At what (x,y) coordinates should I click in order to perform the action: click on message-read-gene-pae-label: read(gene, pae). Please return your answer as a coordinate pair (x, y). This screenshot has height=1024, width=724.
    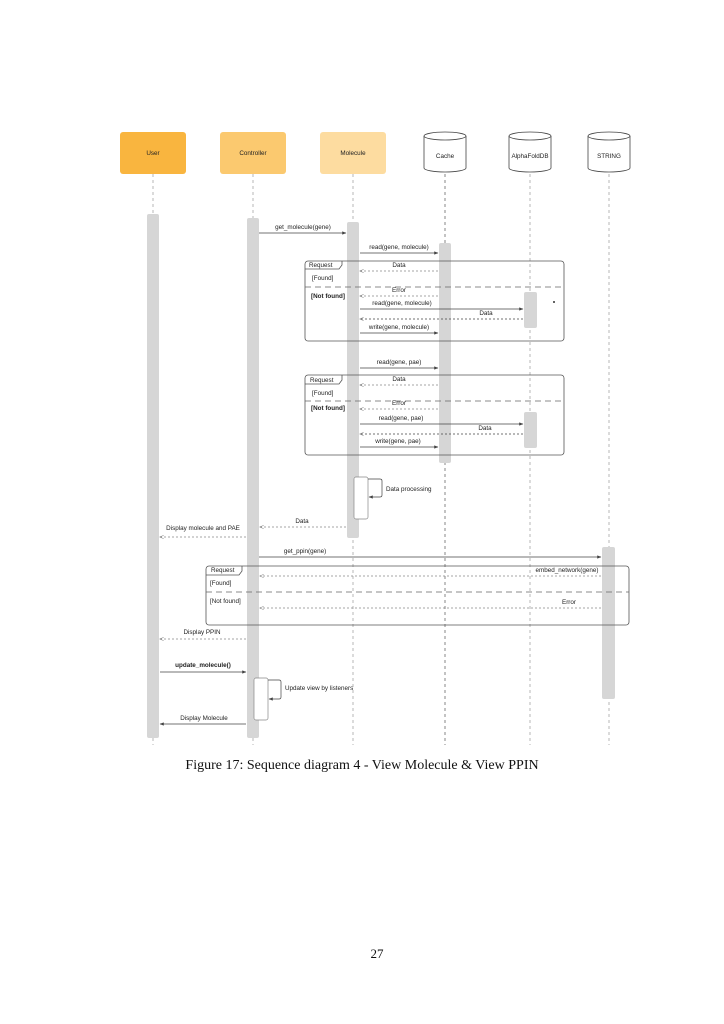
    Looking at the image, I should click on (399, 362).